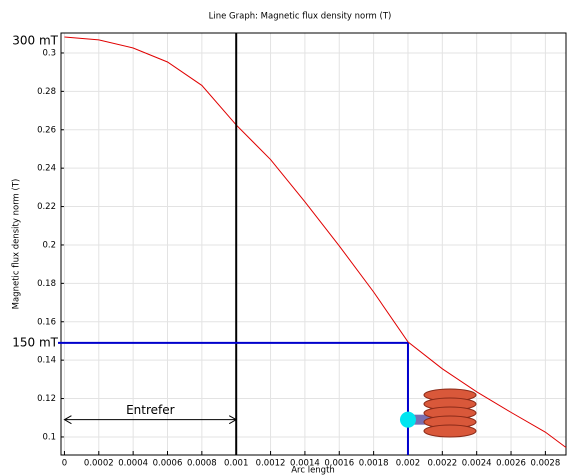 The width and height of the screenshot is (568, 476). Describe the element at coordinates (46, 92) in the screenshot. I see `y-tick-label: 0.28` at that location.